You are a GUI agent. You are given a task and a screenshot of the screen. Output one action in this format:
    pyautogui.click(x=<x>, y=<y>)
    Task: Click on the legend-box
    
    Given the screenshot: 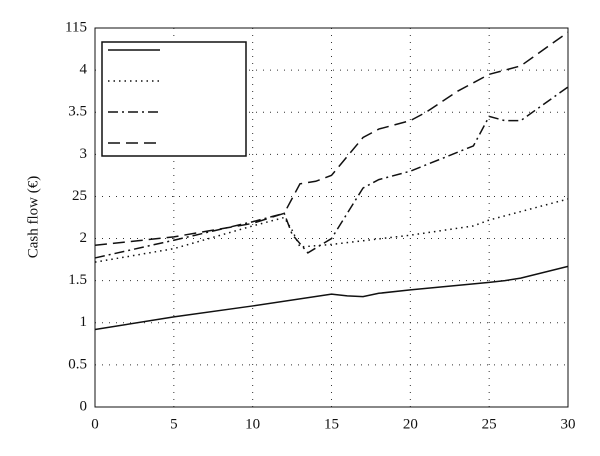 What is the action you would take?
    pyautogui.click(x=174, y=99)
    